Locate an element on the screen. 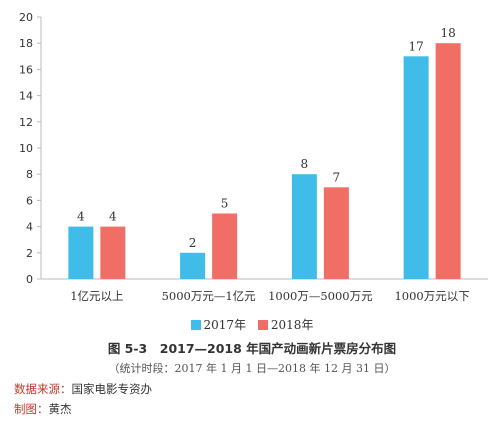 The image size is (504, 428). data-label: 8 is located at coordinates (305, 164).